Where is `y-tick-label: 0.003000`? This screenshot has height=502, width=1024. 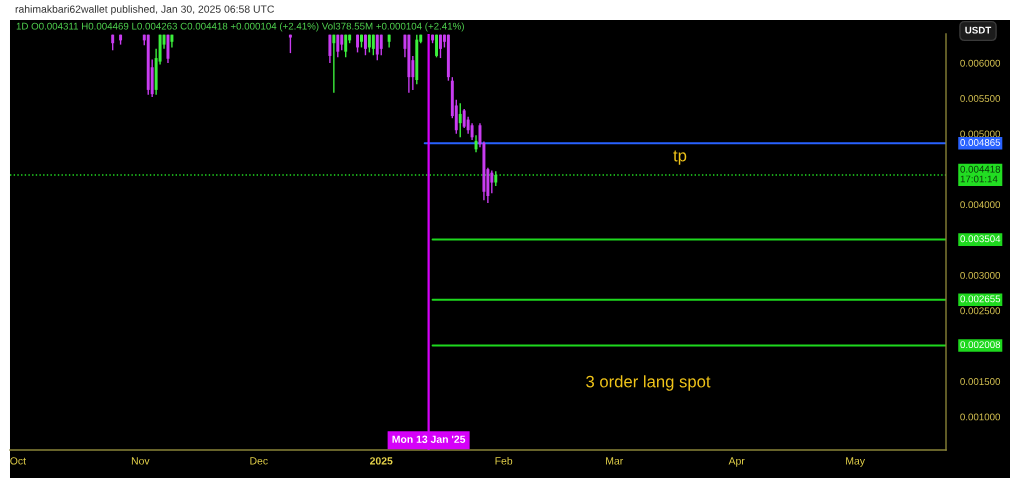
y-tick-label: 0.003000 is located at coordinates (980, 275).